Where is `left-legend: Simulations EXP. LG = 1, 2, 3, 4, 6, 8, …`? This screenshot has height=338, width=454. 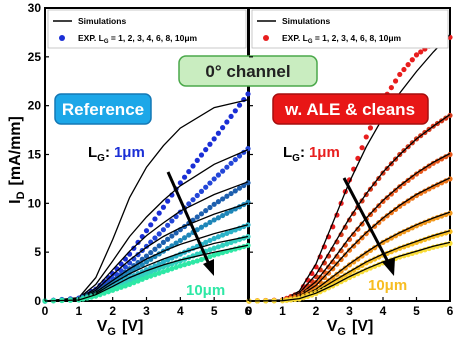
left-legend: Simulations EXP. LG = 1, 2, 3, 4, 6, 8, … is located at coordinates (147, 29).